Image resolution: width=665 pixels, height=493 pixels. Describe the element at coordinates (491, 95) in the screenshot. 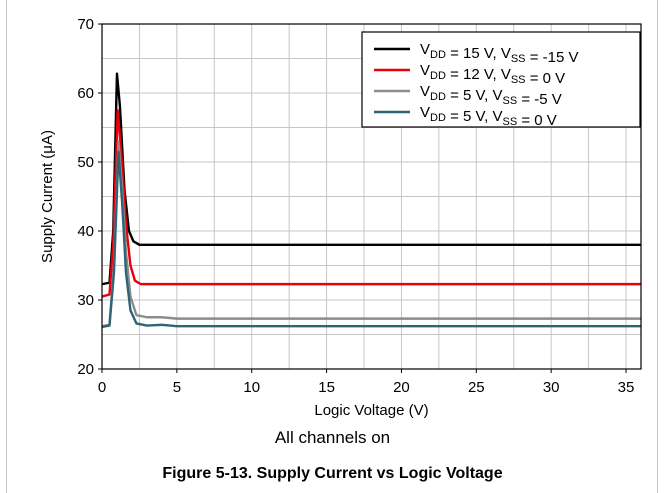

I see `legend-entry-3: VDD = 5 V, VSS = -5 V` at that location.